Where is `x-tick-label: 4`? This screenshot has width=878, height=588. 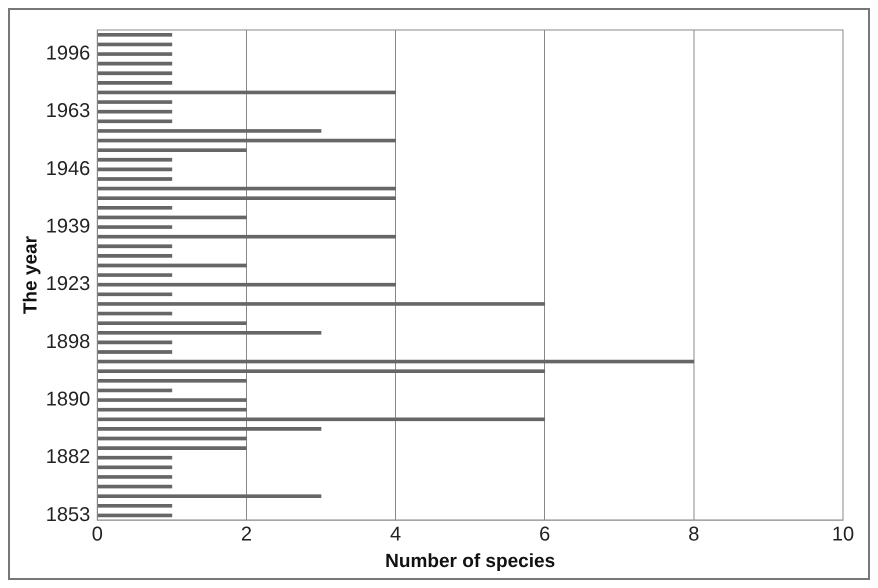
x-tick-label: 4 is located at coordinates (396, 535).